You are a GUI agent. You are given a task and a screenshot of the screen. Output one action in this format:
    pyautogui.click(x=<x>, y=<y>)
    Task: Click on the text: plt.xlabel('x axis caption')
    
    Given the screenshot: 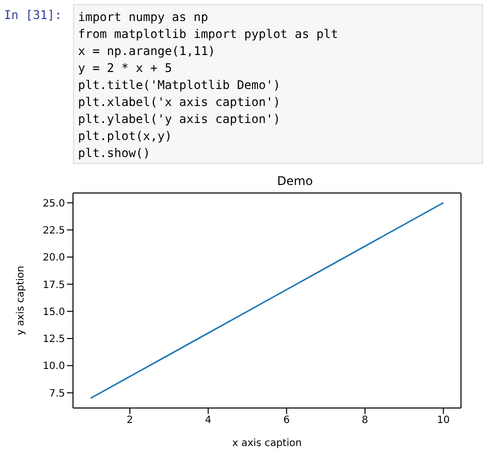 What is the action you would take?
    pyautogui.click(x=180, y=102)
    